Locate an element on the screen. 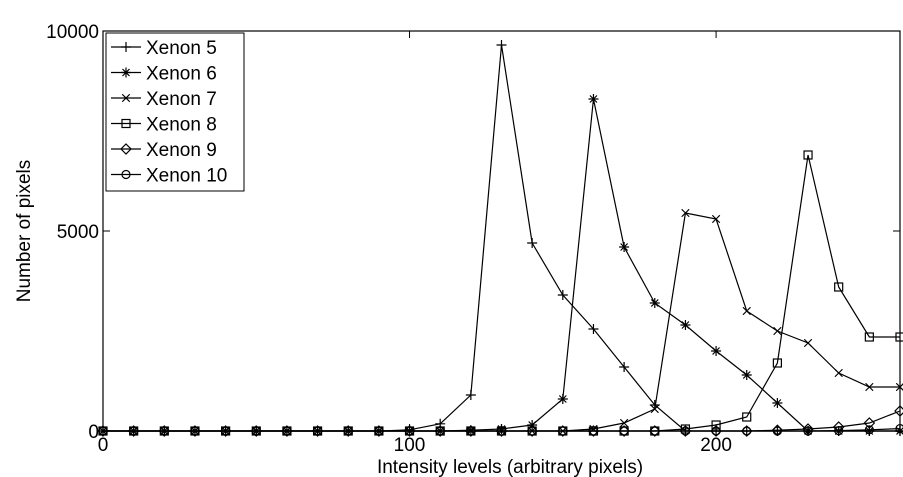 The height and width of the screenshot is (477, 903). legend-label: Xenon 9 is located at coordinates (181, 150).